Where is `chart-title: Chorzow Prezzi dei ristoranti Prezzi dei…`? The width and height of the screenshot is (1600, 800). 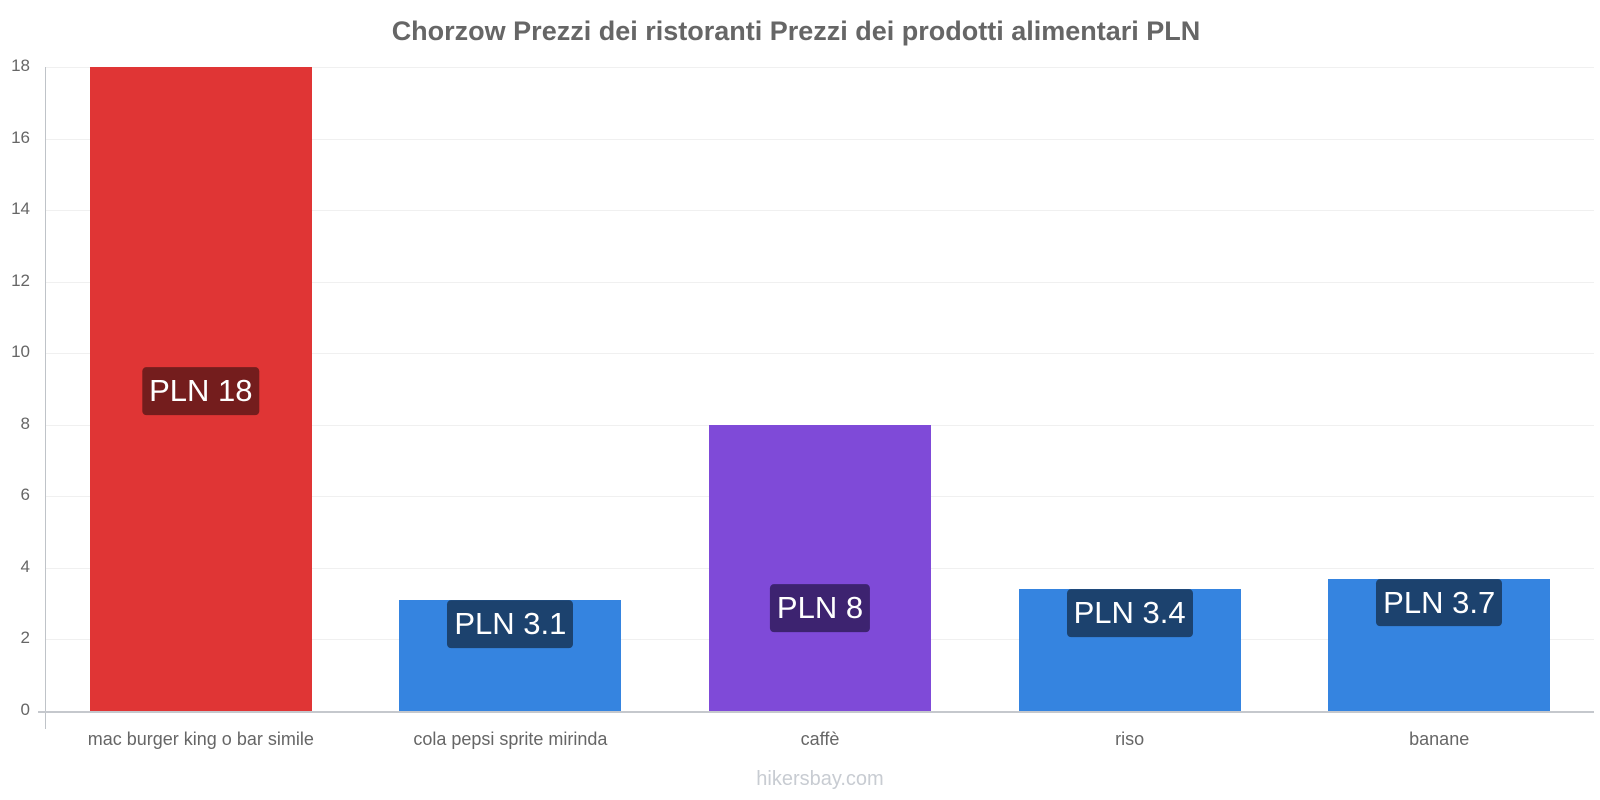
chart-title: Chorzow Prezzi dei ristoranti Prezzi dei… is located at coordinates (796, 31).